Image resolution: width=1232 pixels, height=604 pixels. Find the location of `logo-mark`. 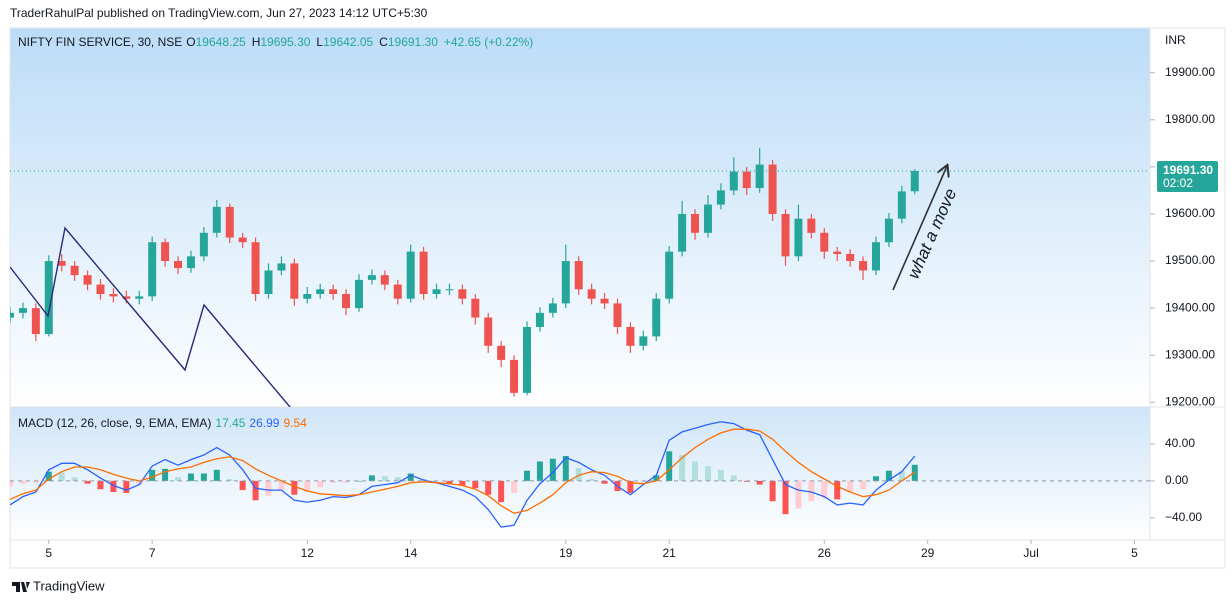

logo-mark is located at coordinates (21, 587).